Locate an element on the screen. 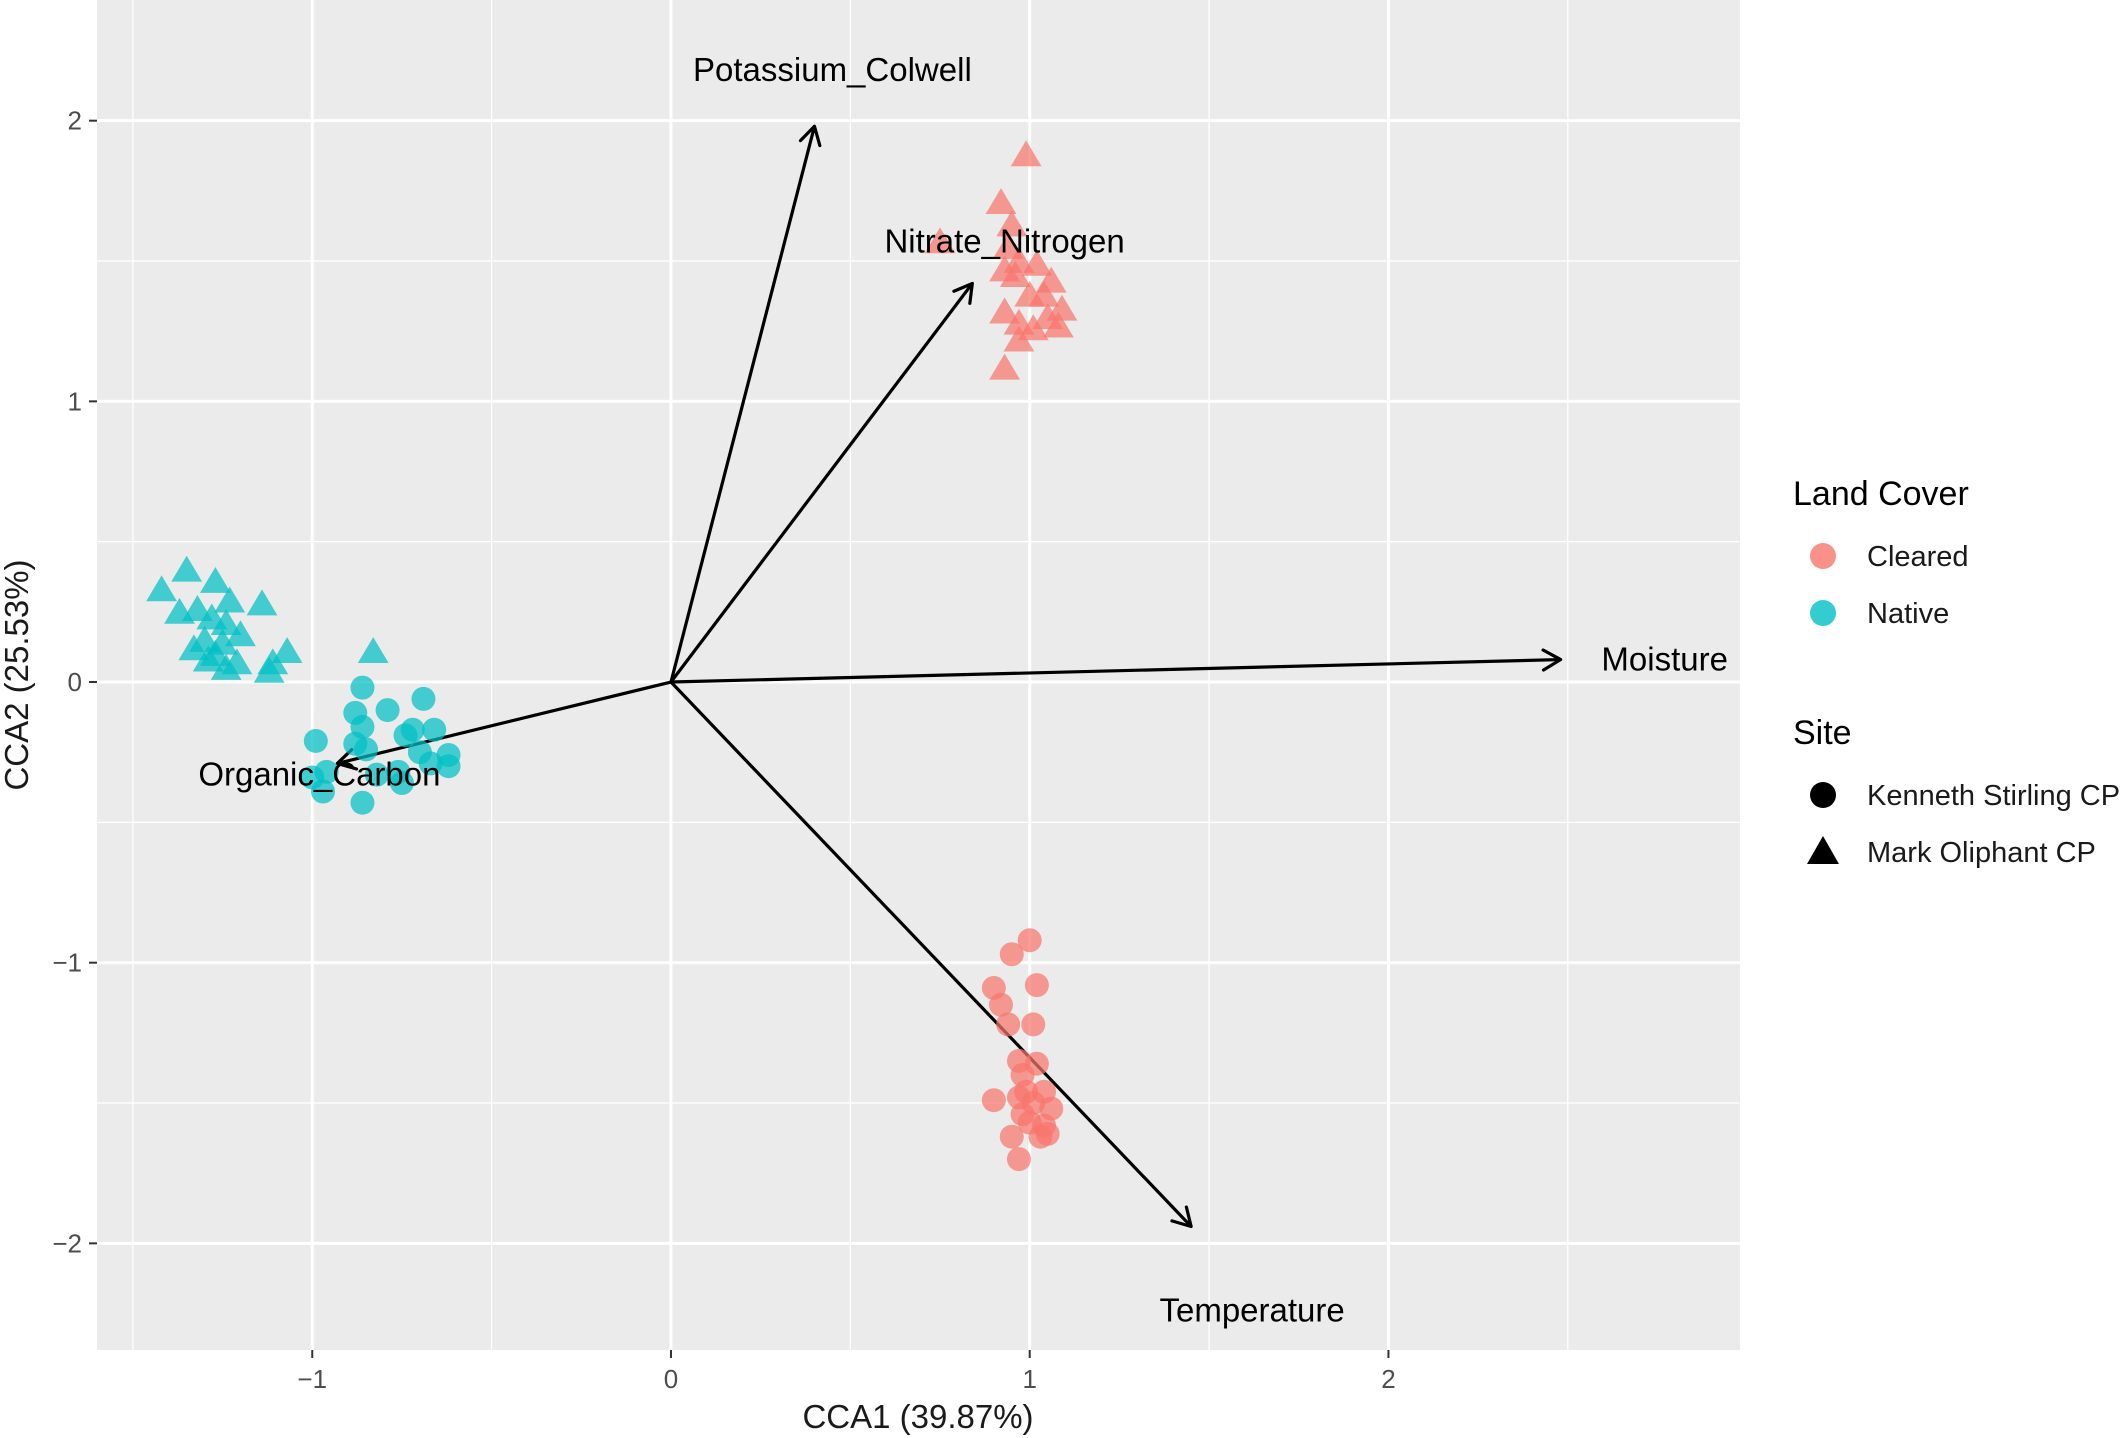 This screenshot has width=2128, height=1438. legend-title-site: Site is located at coordinates (1822, 733).